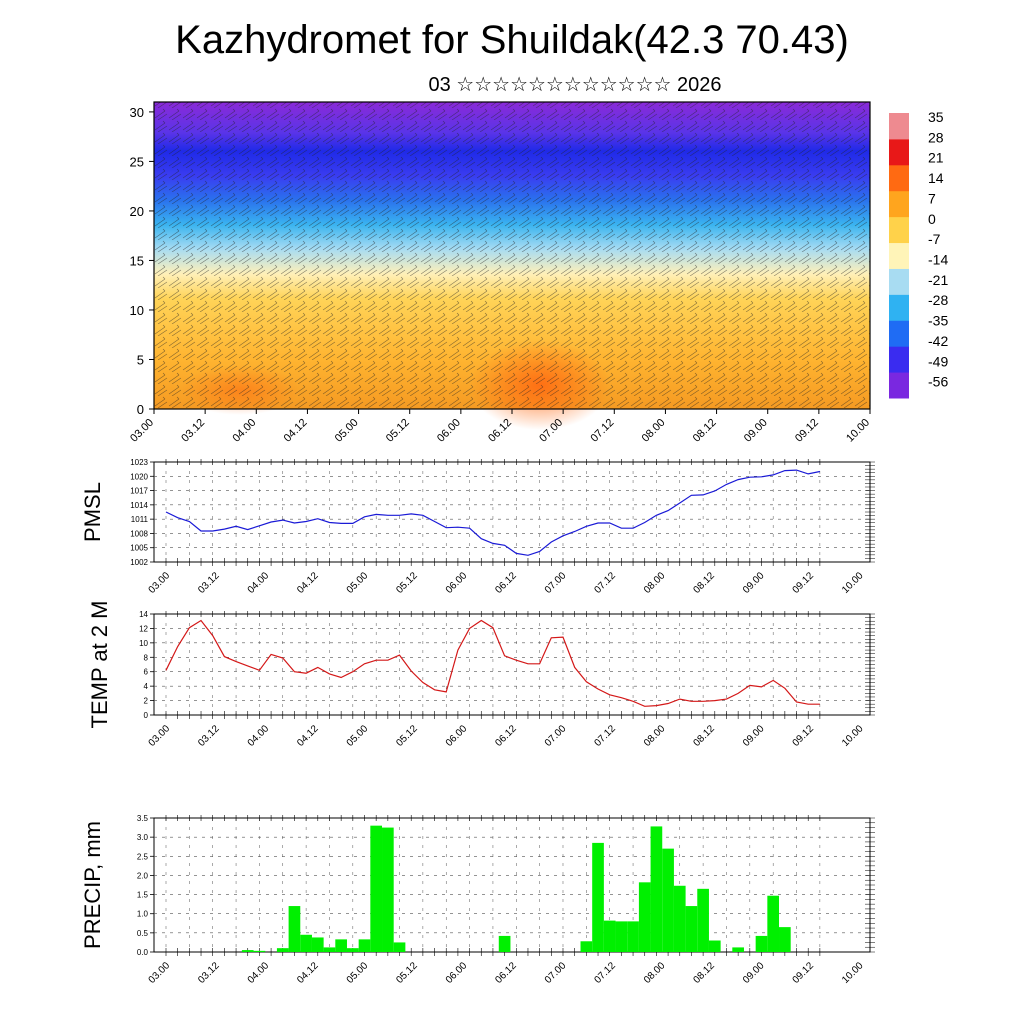 This screenshot has width=1024, height=1024. Describe the element at coordinates (139, 476) in the screenshot. I see `y-tick-label: 1020` at that location.